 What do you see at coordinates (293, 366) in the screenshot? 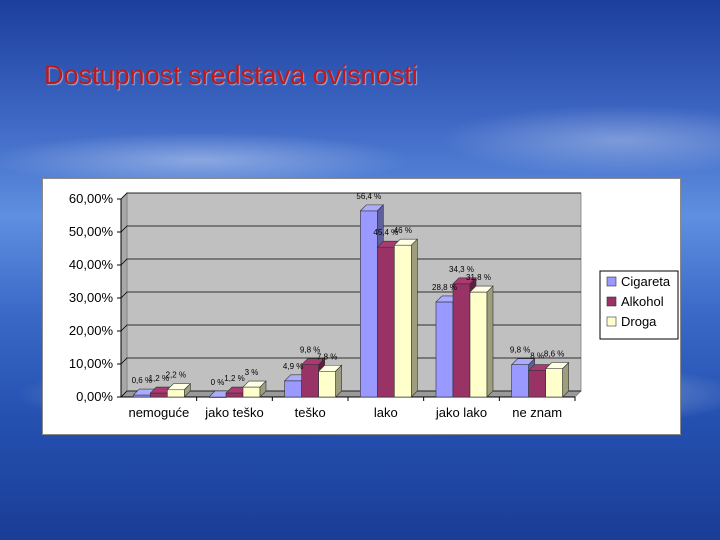
I see `data-label: 4,9 %` at bounding box center [293, 366].